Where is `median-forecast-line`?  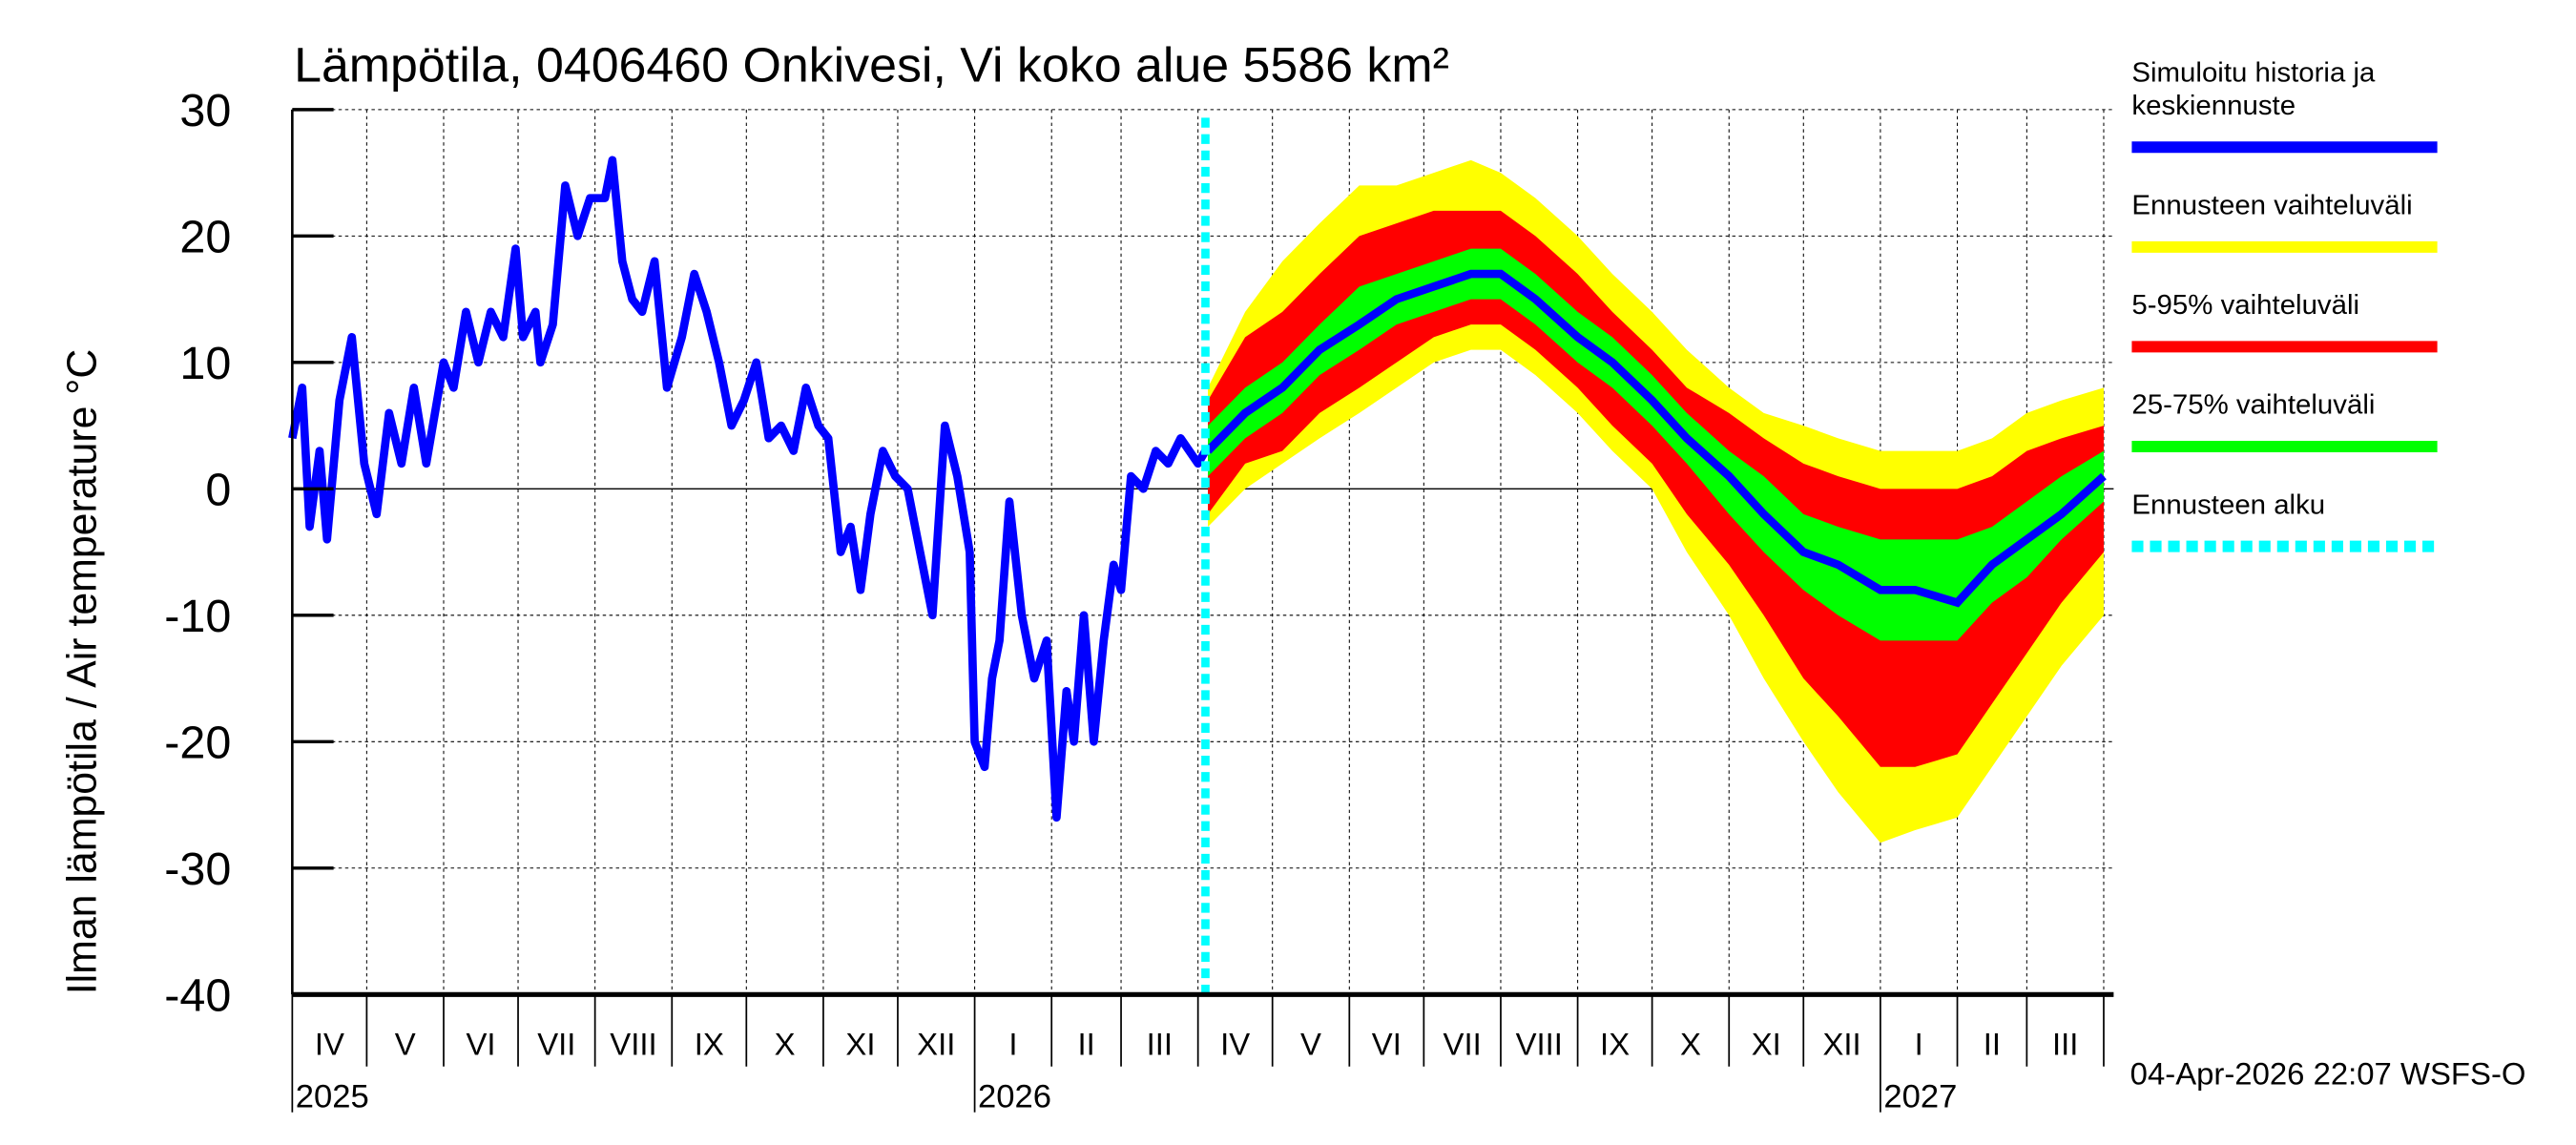
median-forecast-line is located at coordinates (1655, 438).